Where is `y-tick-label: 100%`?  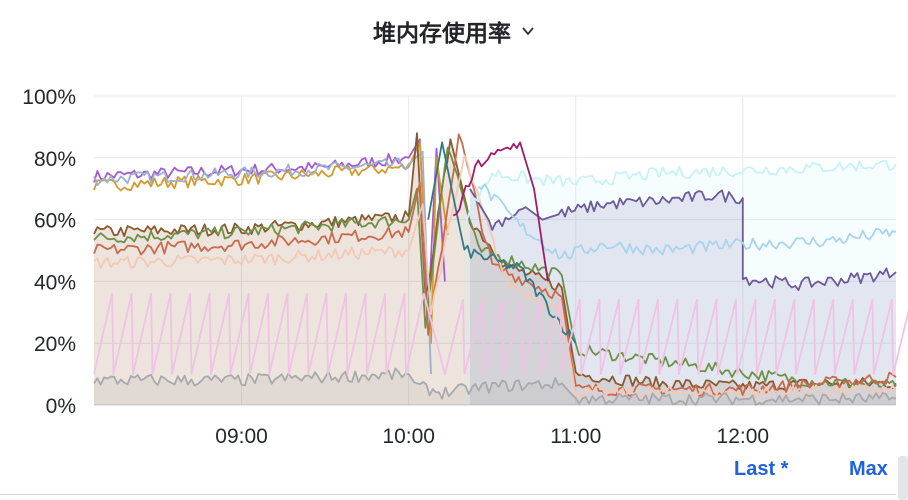
y-tick-label: 100% is located at coordinates (49, 97).